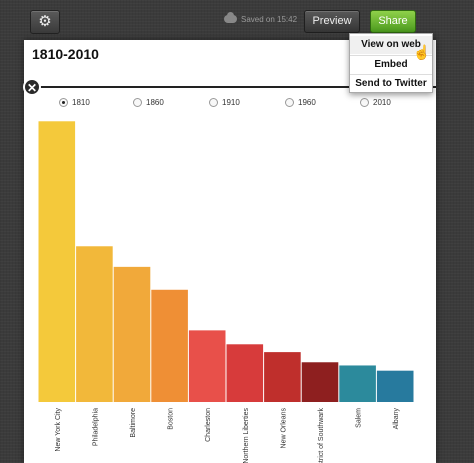 The width and height of the screenshot is (474, 463). What do you see at coordinates (359, 418) in the screenshot?
I see `category-label: Salem` at bounding box center [359, 418].